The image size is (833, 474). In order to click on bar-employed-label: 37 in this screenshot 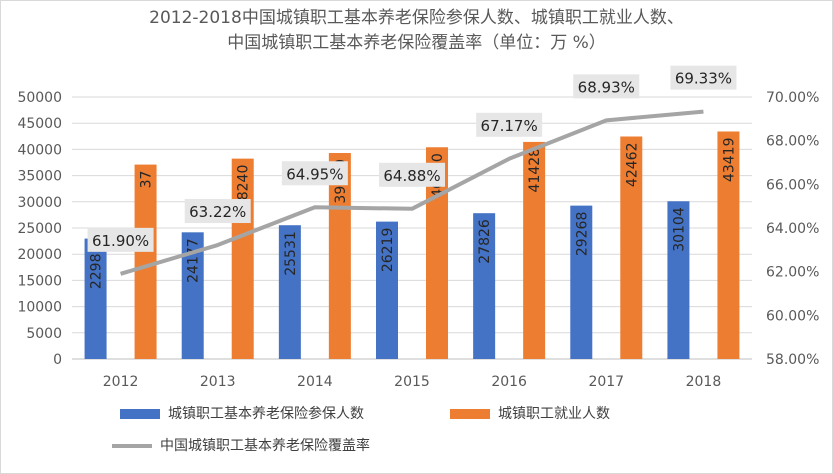, I will do `click(147, 180)`.